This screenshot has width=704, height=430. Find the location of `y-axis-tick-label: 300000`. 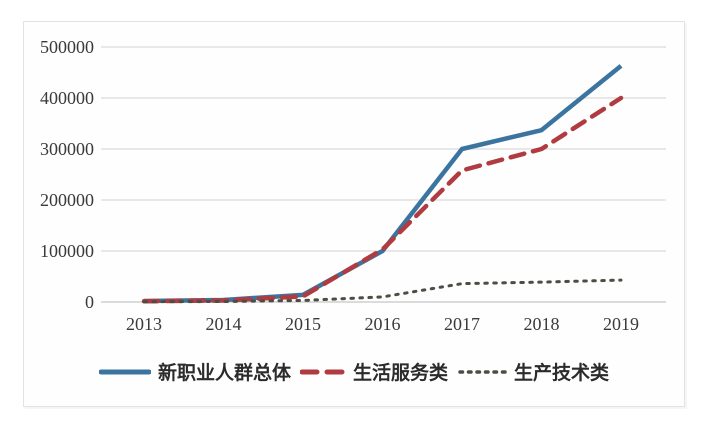

y-axis-tick-label: 300000 is located at coordinates (67, 149).